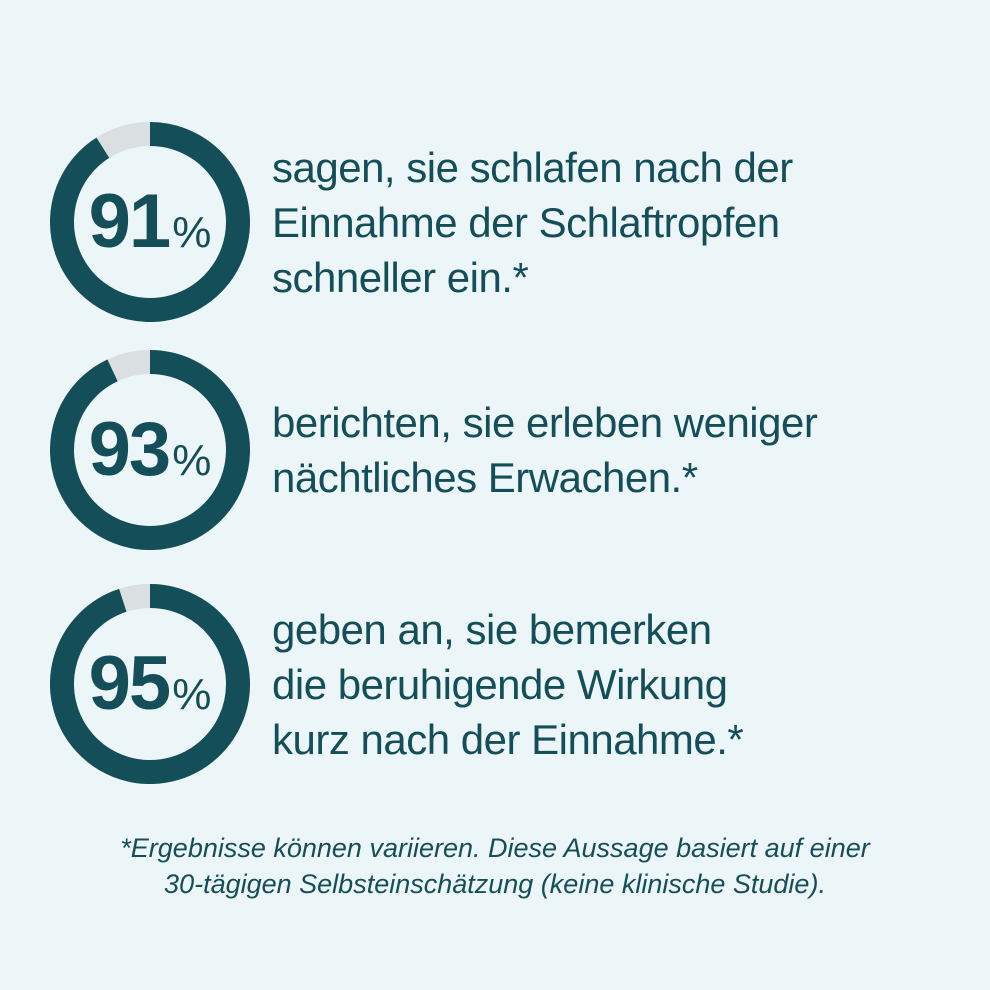  Describe the element at coordinates (492, 629) in the screenshot. I see `stat-text-line: geben an, sie bemerken` at that location.